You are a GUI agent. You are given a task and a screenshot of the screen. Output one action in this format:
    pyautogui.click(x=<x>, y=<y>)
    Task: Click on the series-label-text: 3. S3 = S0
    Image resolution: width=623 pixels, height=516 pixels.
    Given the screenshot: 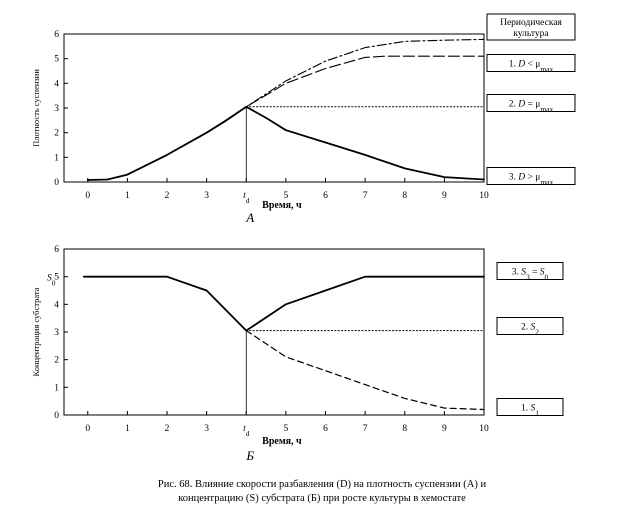 What is the action you would take?
    pyautogui.click(x=530, y=275)
    